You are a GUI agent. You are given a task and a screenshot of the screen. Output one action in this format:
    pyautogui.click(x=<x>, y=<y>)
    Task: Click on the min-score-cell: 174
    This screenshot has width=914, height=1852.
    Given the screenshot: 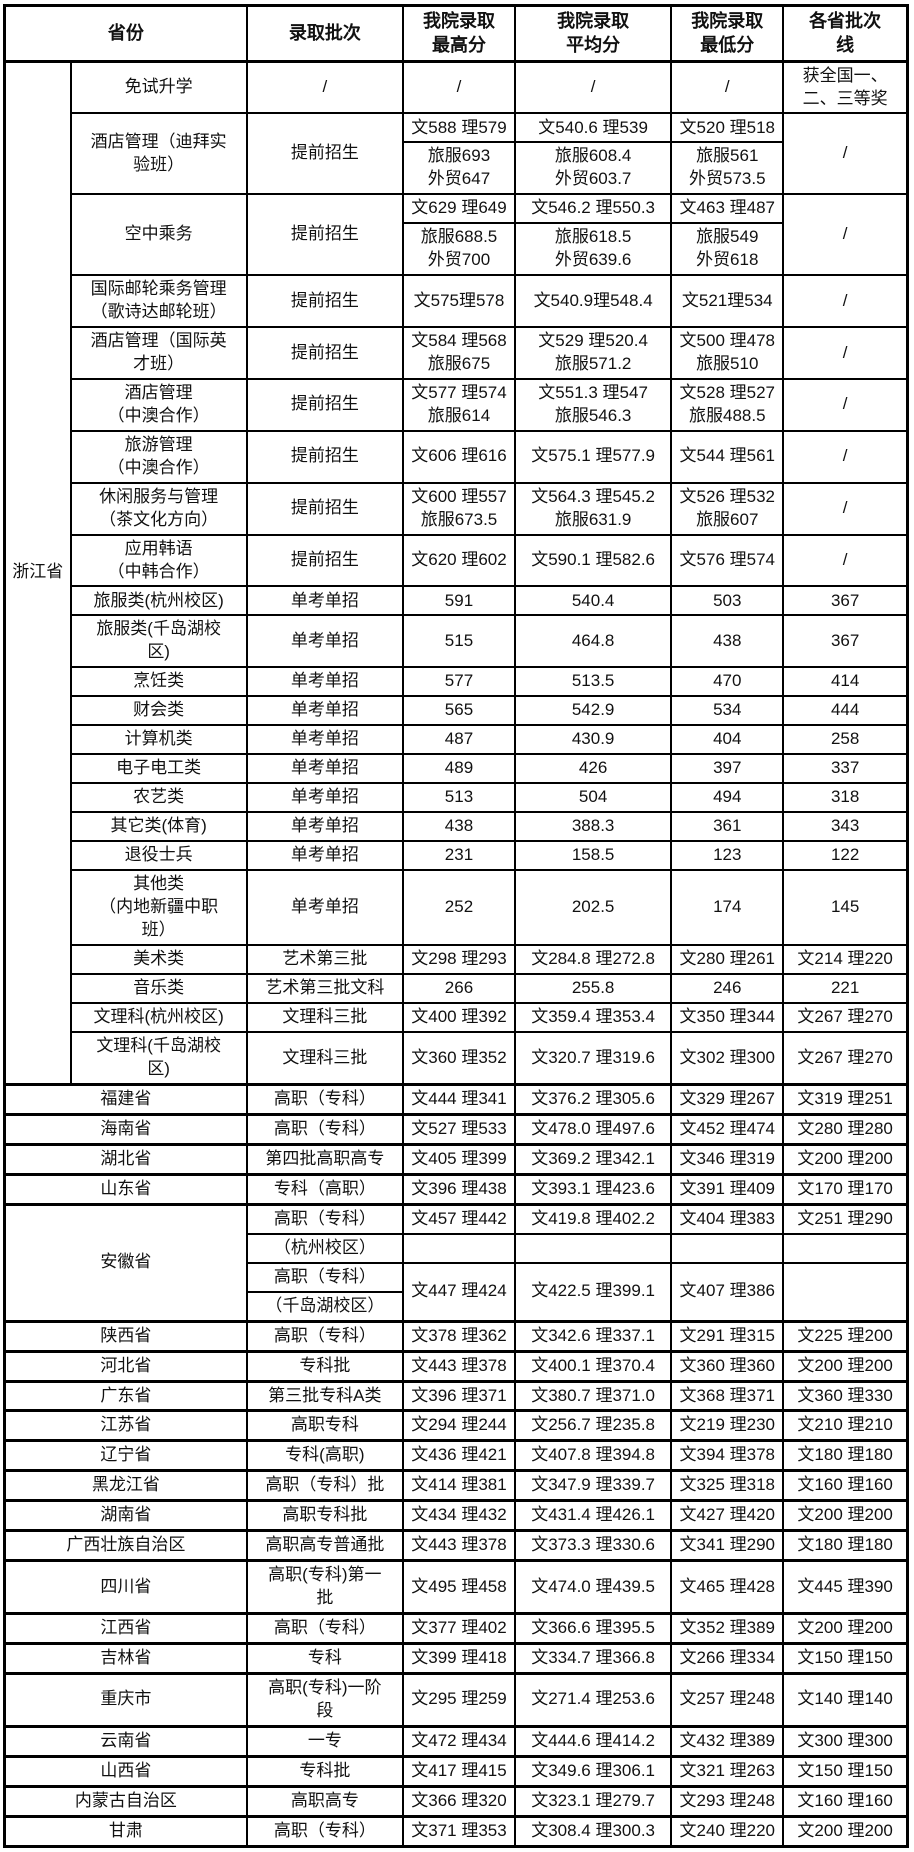 What is the action you would take?
    pyautogui.click(x=727, y=908)
    